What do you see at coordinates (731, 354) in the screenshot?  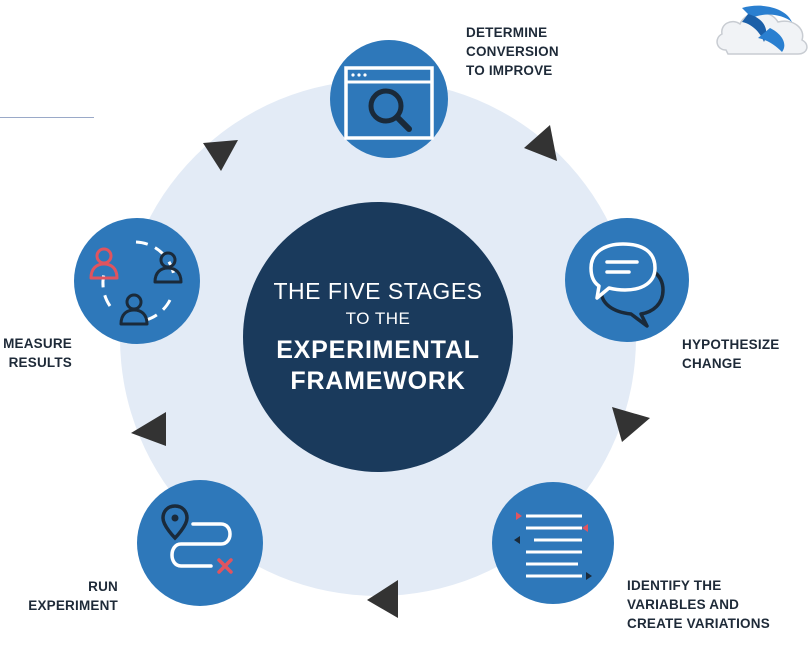 I see `label-hypothesize: HYPOTHESIZE CHANGE` at bounding box center [731, 354].